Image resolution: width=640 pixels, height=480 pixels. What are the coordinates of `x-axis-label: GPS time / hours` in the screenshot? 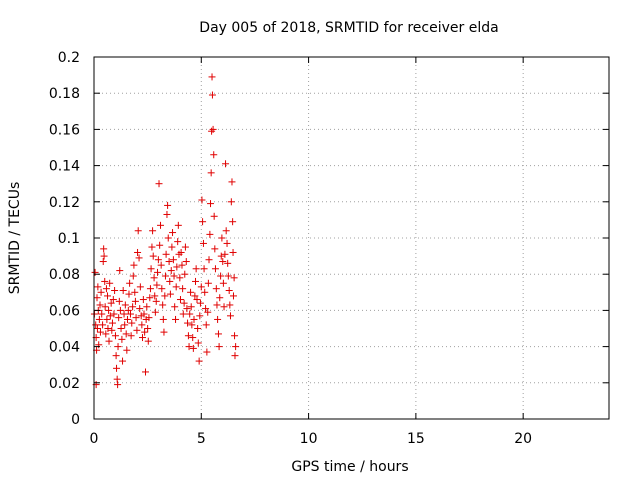 It's located at (349, 467).